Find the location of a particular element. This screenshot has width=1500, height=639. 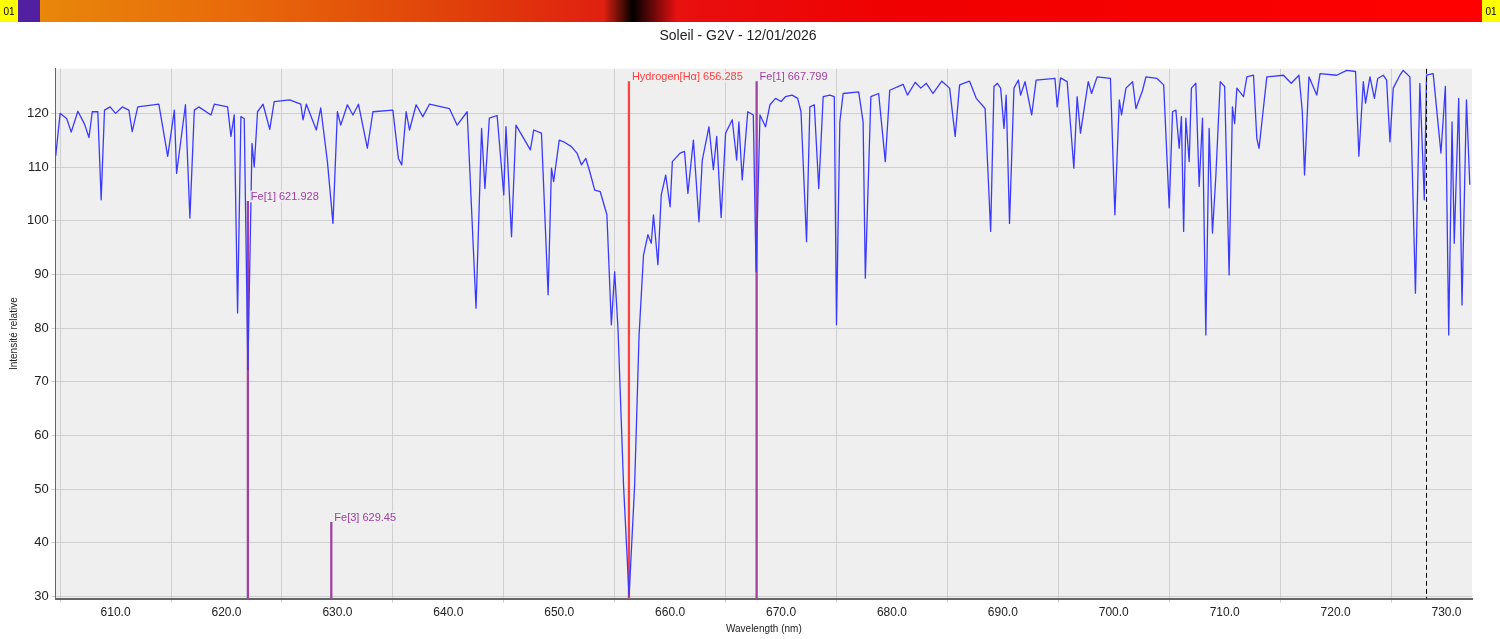

x-tick-label: 620.0 is located at coordinates (226, 612).